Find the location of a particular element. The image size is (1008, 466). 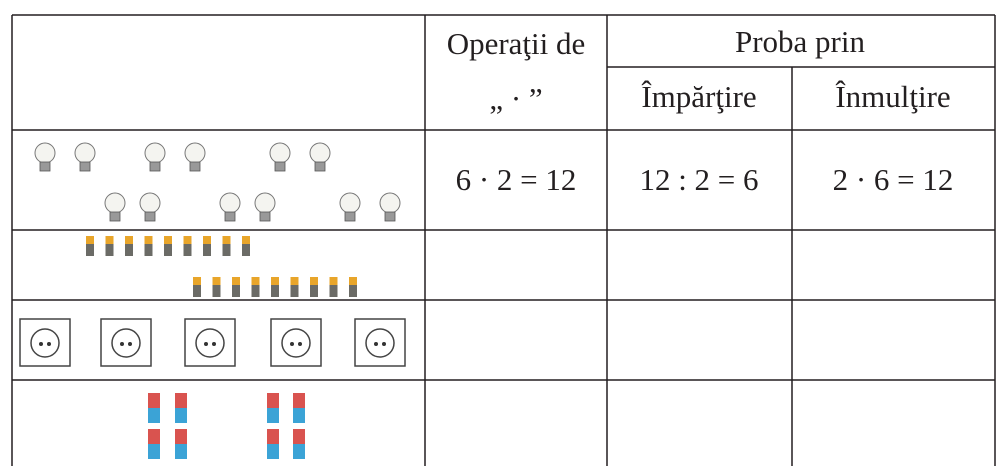

sockets-row is located at coordinates (212, 342).